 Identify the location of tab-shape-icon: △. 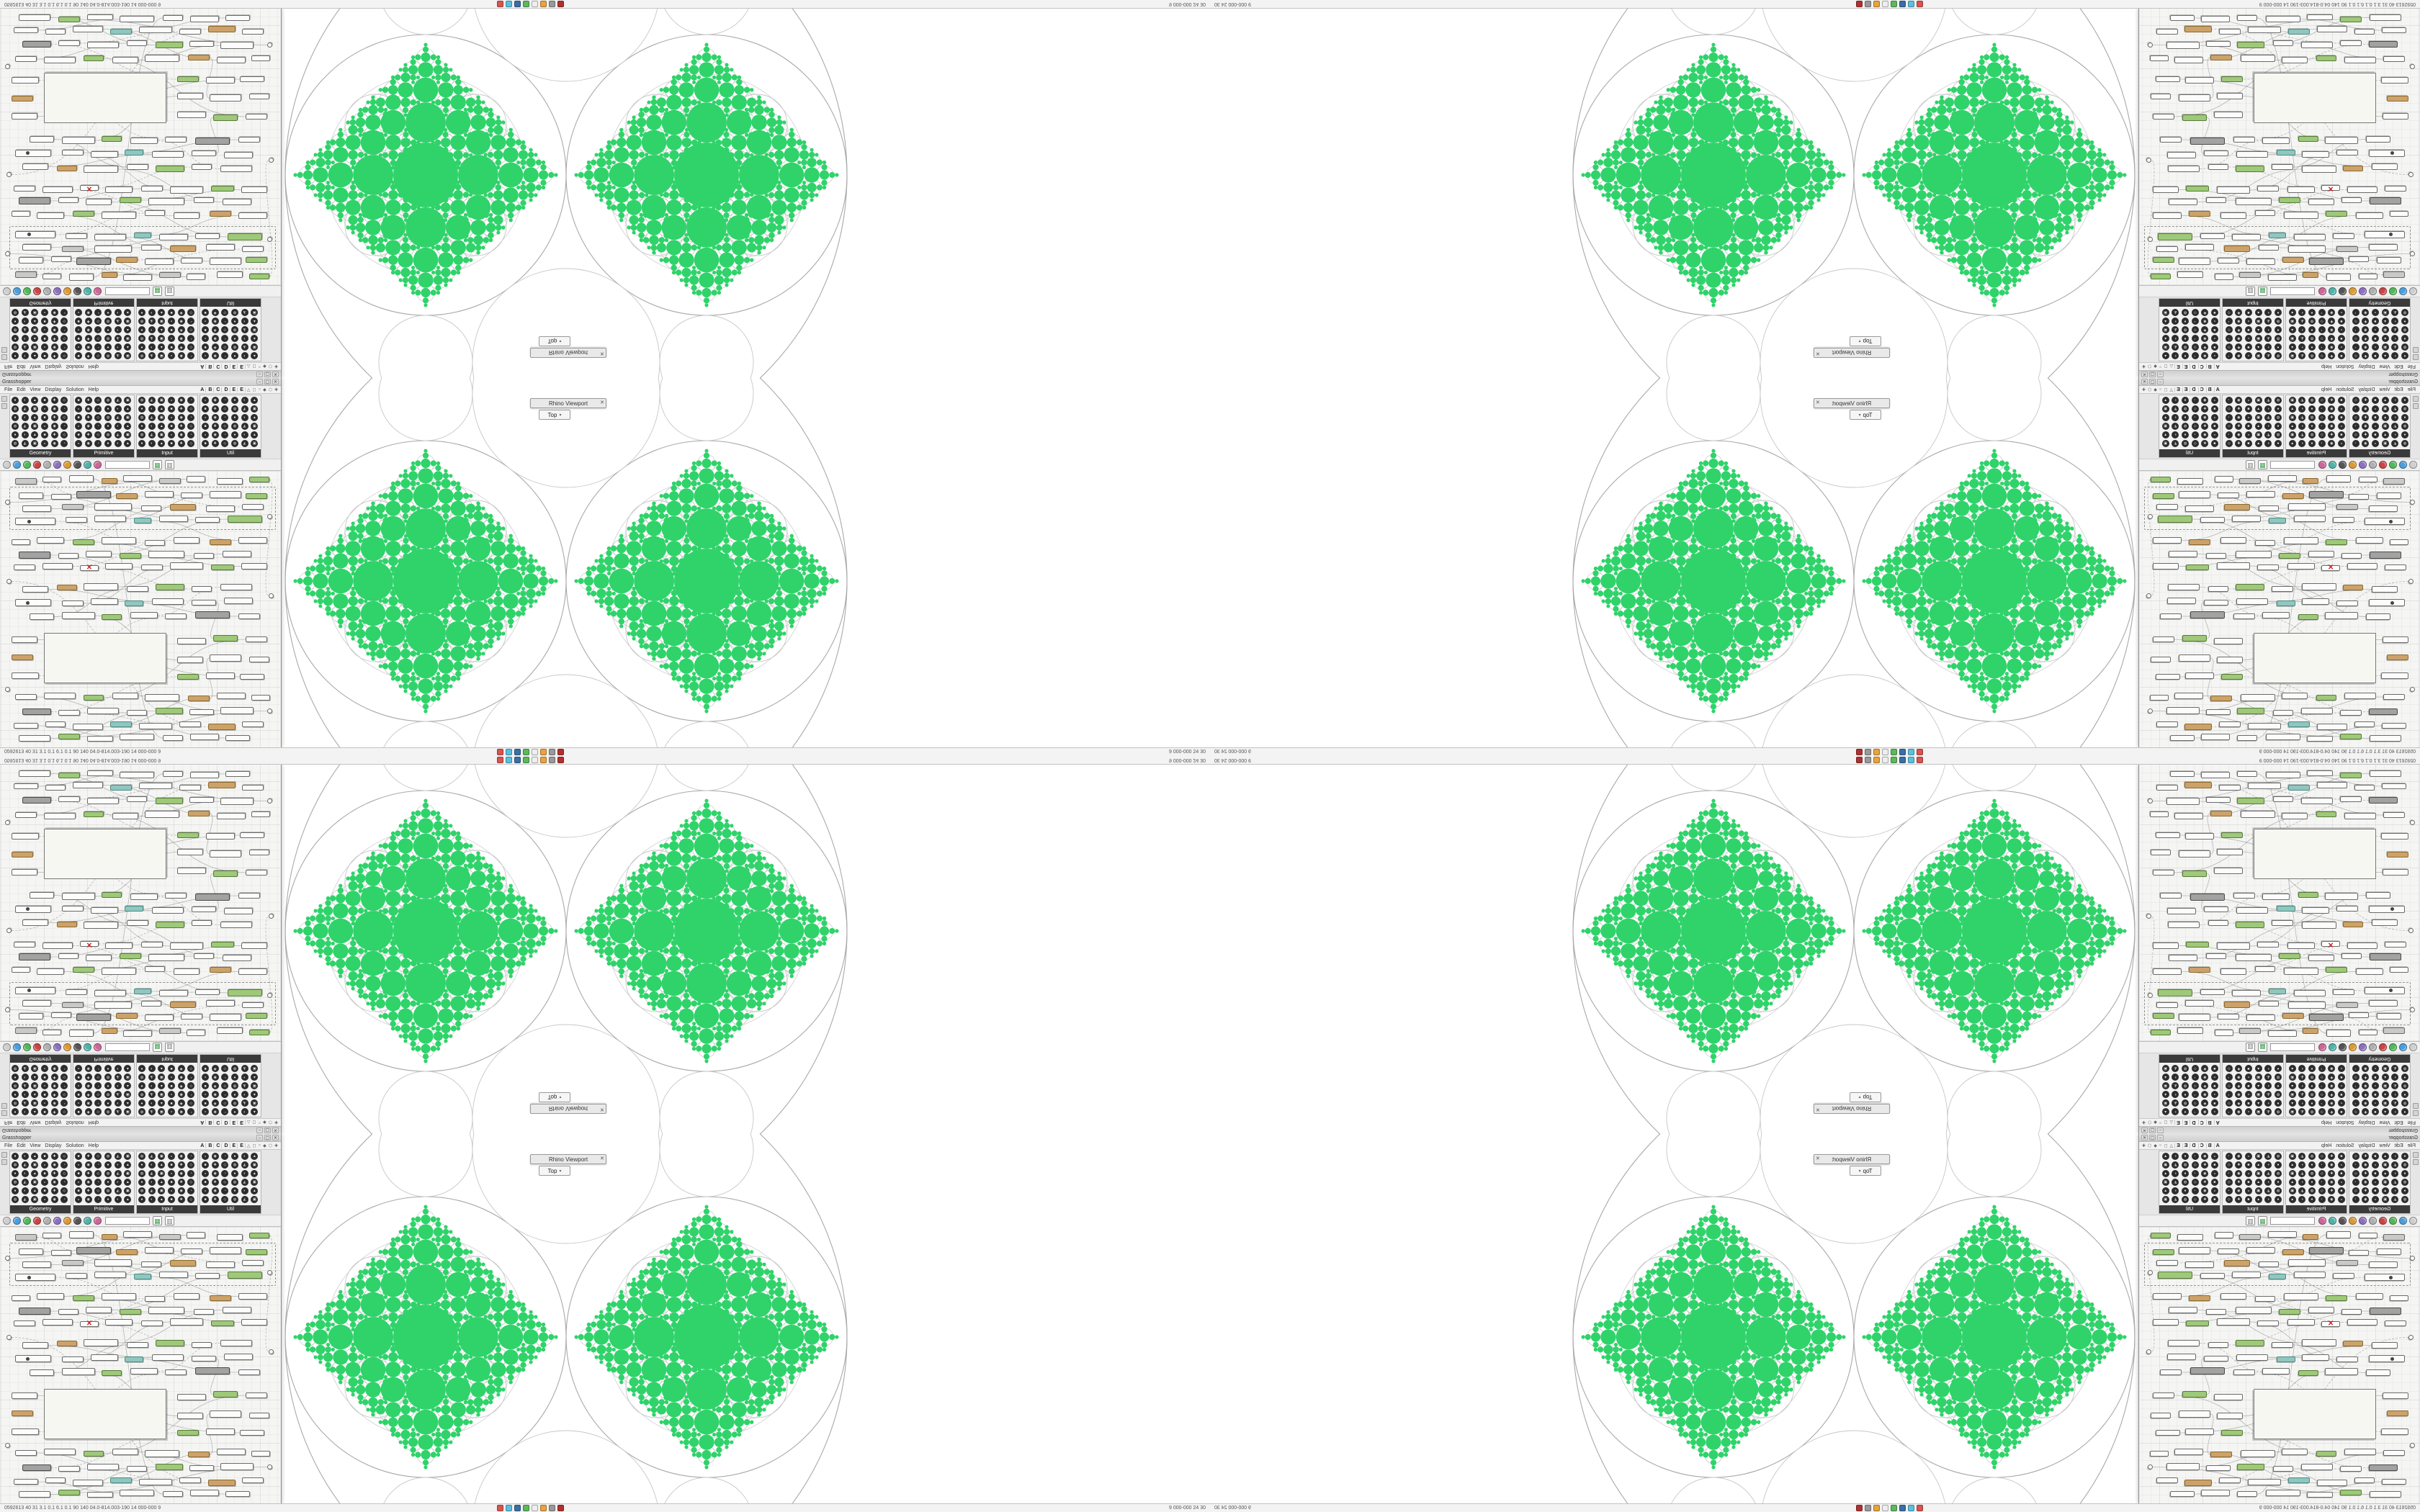
(248, 1122).